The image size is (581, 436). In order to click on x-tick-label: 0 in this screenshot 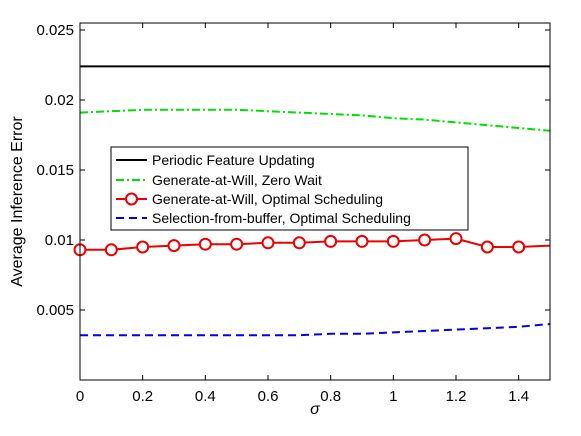, I will do `click(80, 396)`.